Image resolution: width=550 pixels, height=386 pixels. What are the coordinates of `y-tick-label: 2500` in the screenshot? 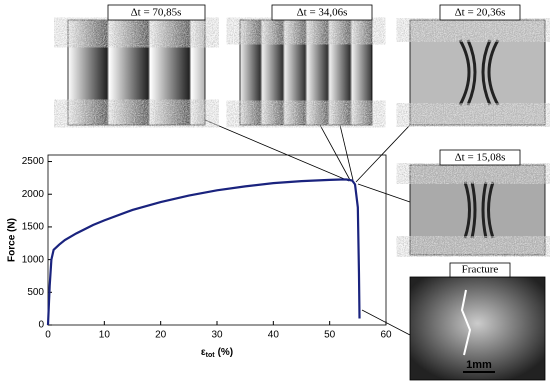 It's located at (33, 161).